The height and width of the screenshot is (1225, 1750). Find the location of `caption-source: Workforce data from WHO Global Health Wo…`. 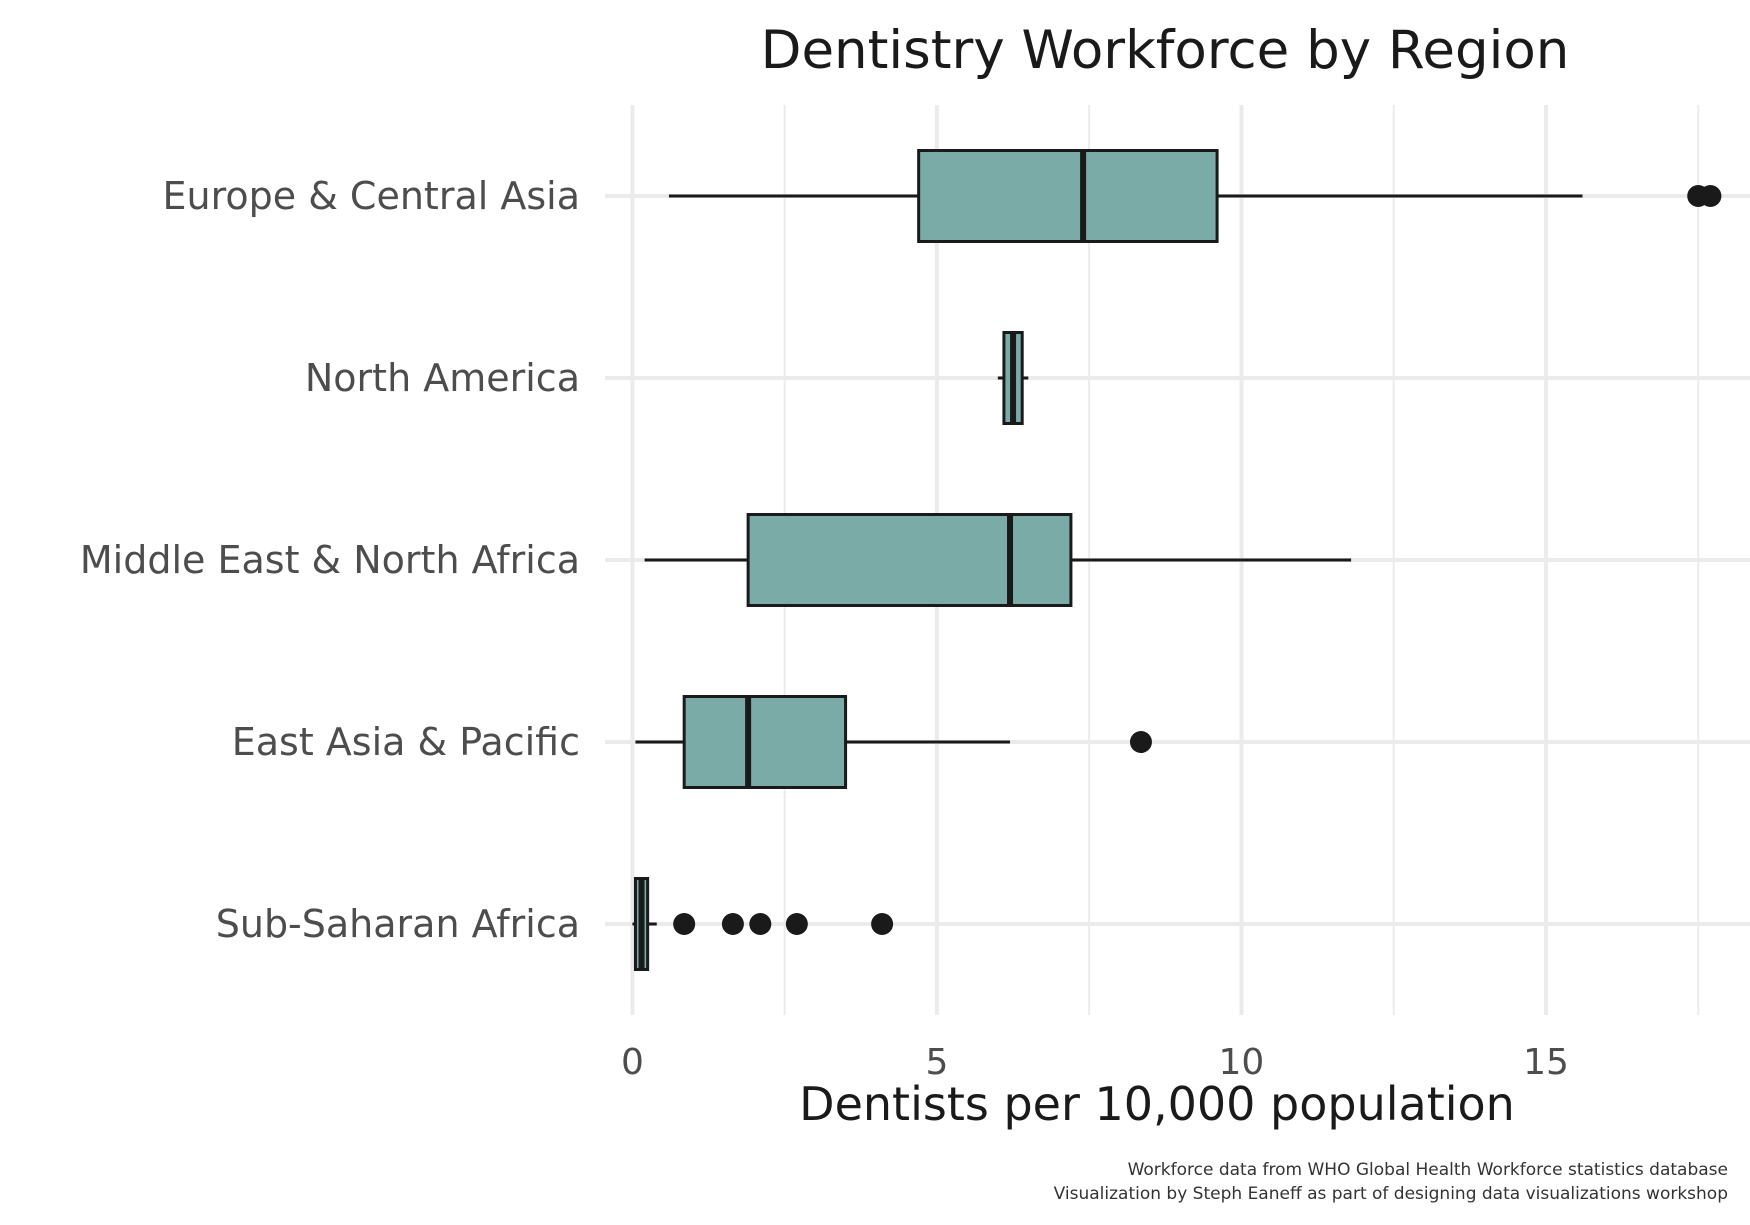

caption-source: Workforce data from WHO Global Health Wo… is located at coordinates (1428, 1170).